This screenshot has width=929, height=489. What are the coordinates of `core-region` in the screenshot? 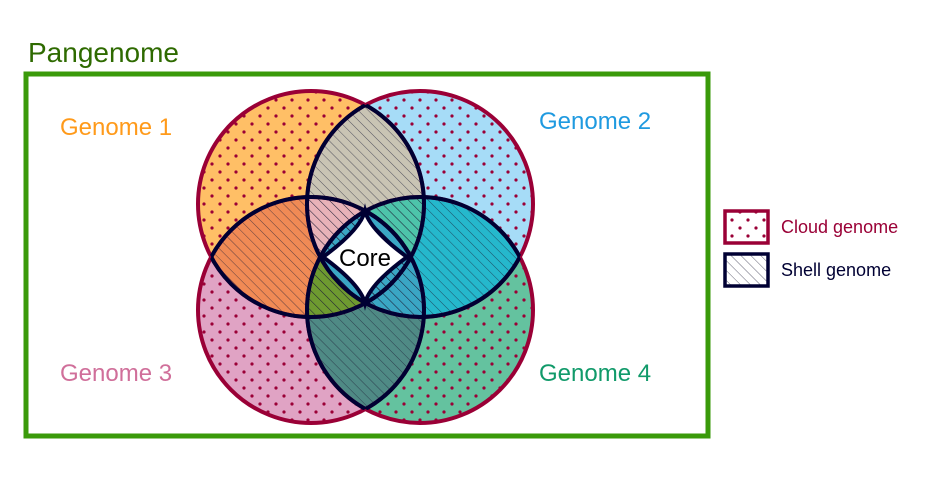 It's located at (365, 257).